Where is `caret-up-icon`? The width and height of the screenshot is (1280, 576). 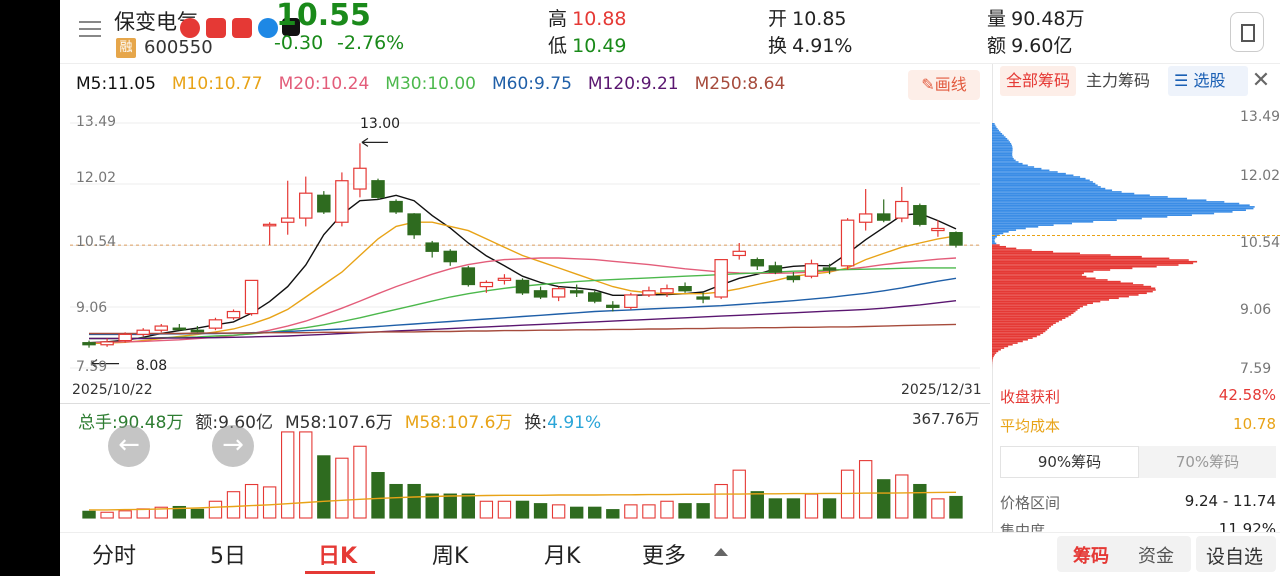 caret-up-icon is located at coordinates (721, 552).